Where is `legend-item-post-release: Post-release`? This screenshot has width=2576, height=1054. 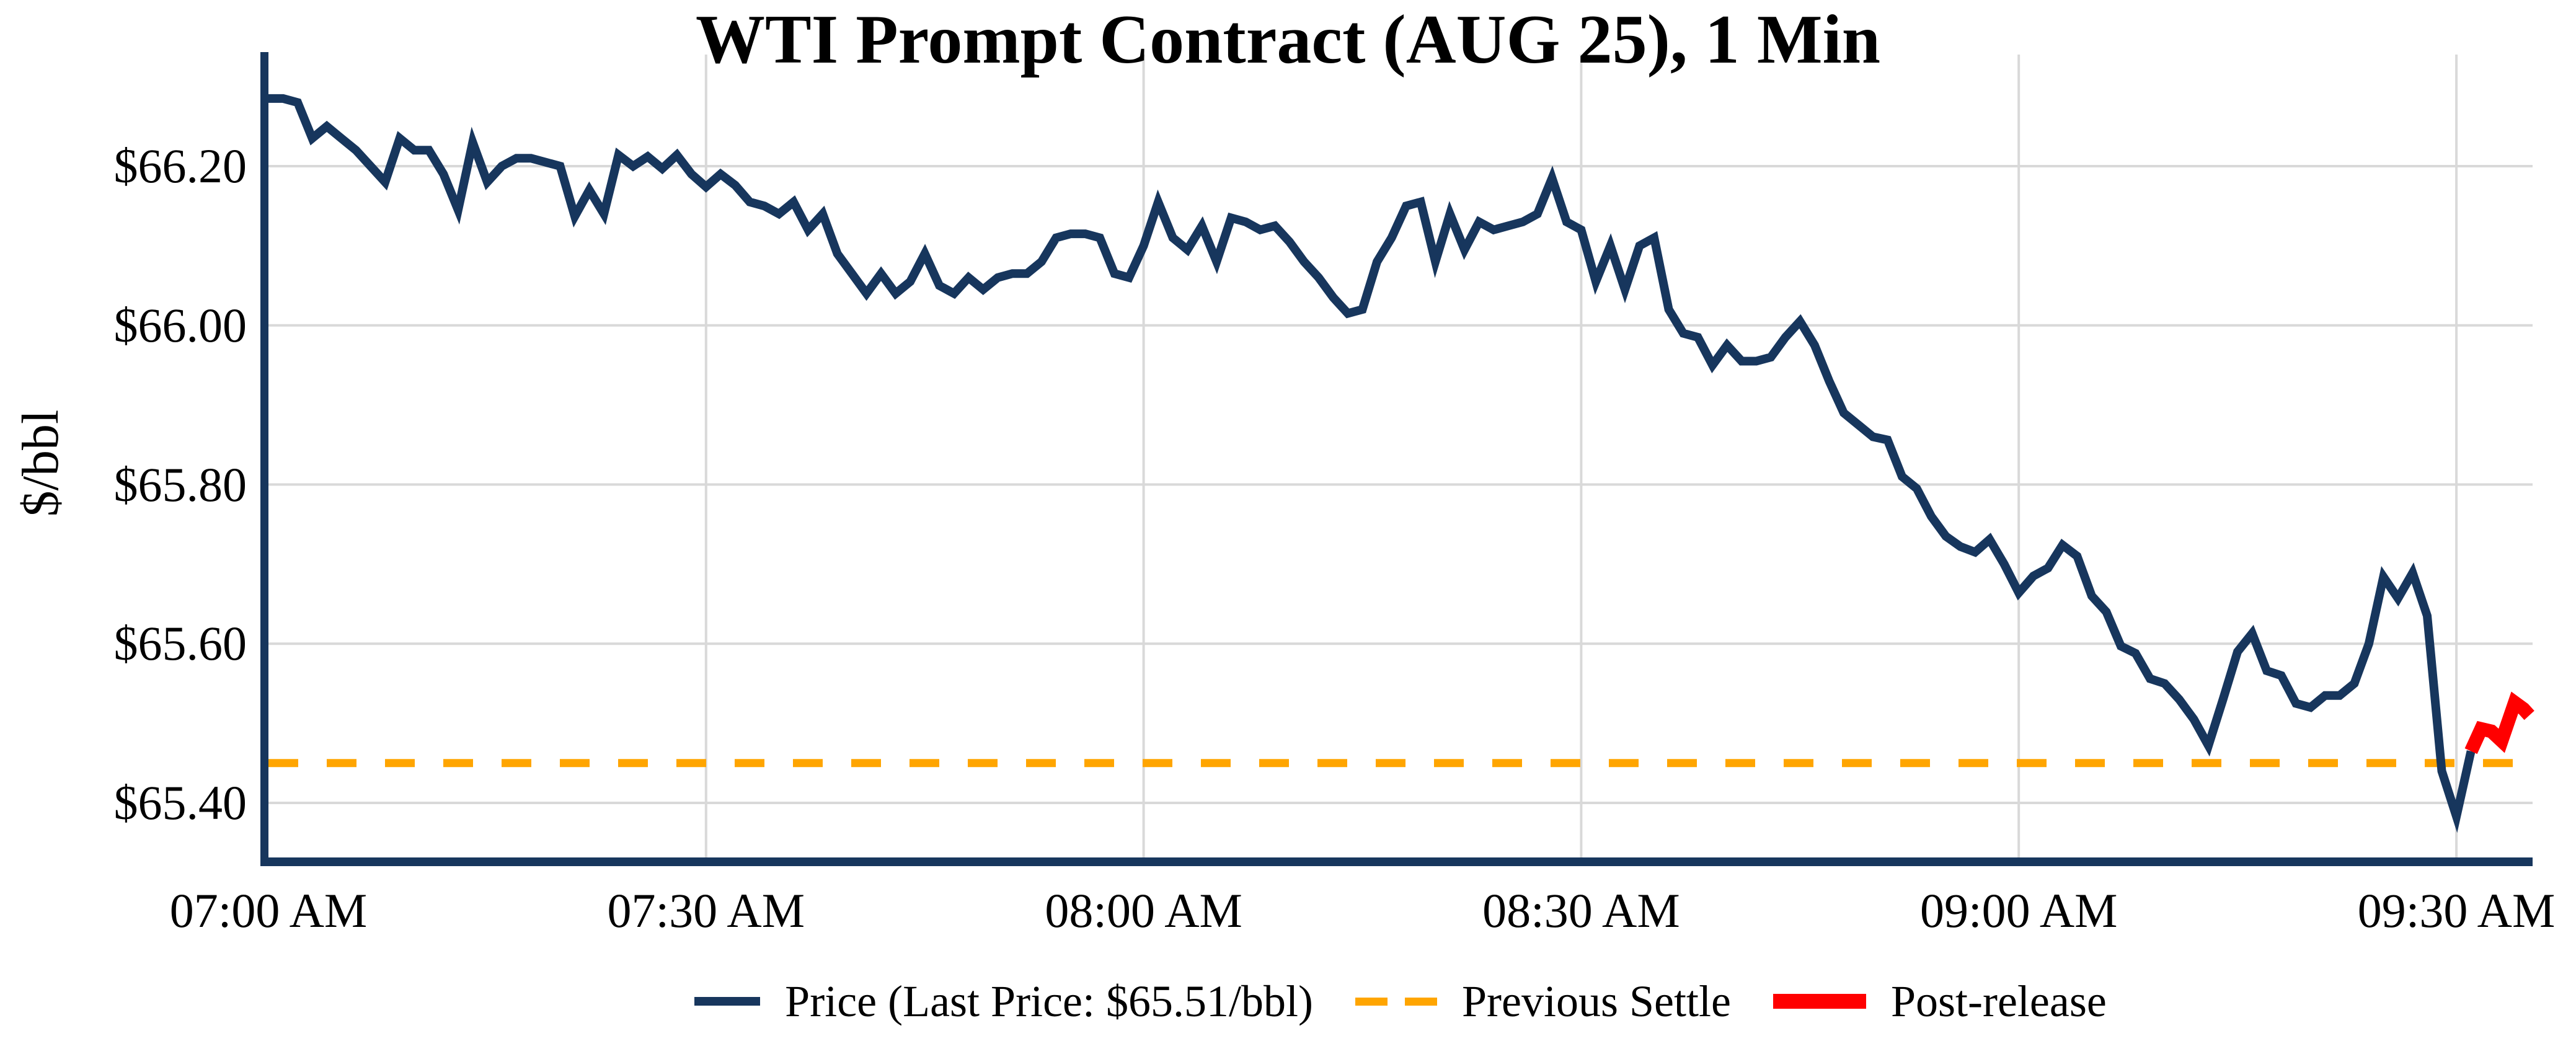 legend-item-post-release: Post-release is located at coordinates (1940, 1001).